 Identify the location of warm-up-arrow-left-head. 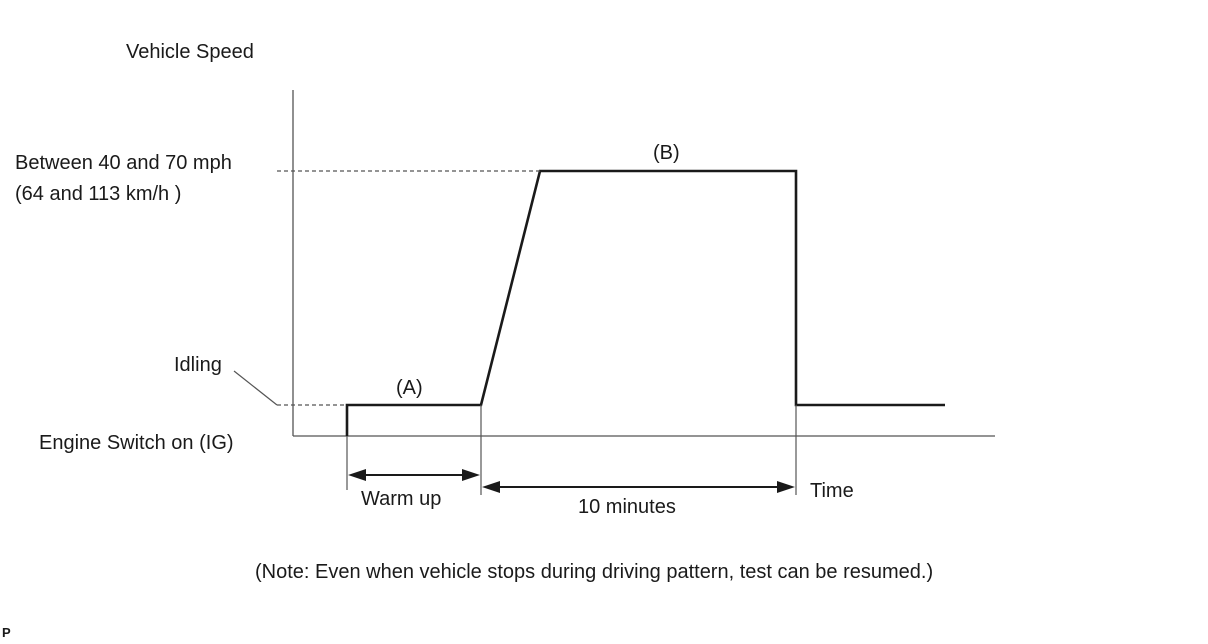
(357, 475).